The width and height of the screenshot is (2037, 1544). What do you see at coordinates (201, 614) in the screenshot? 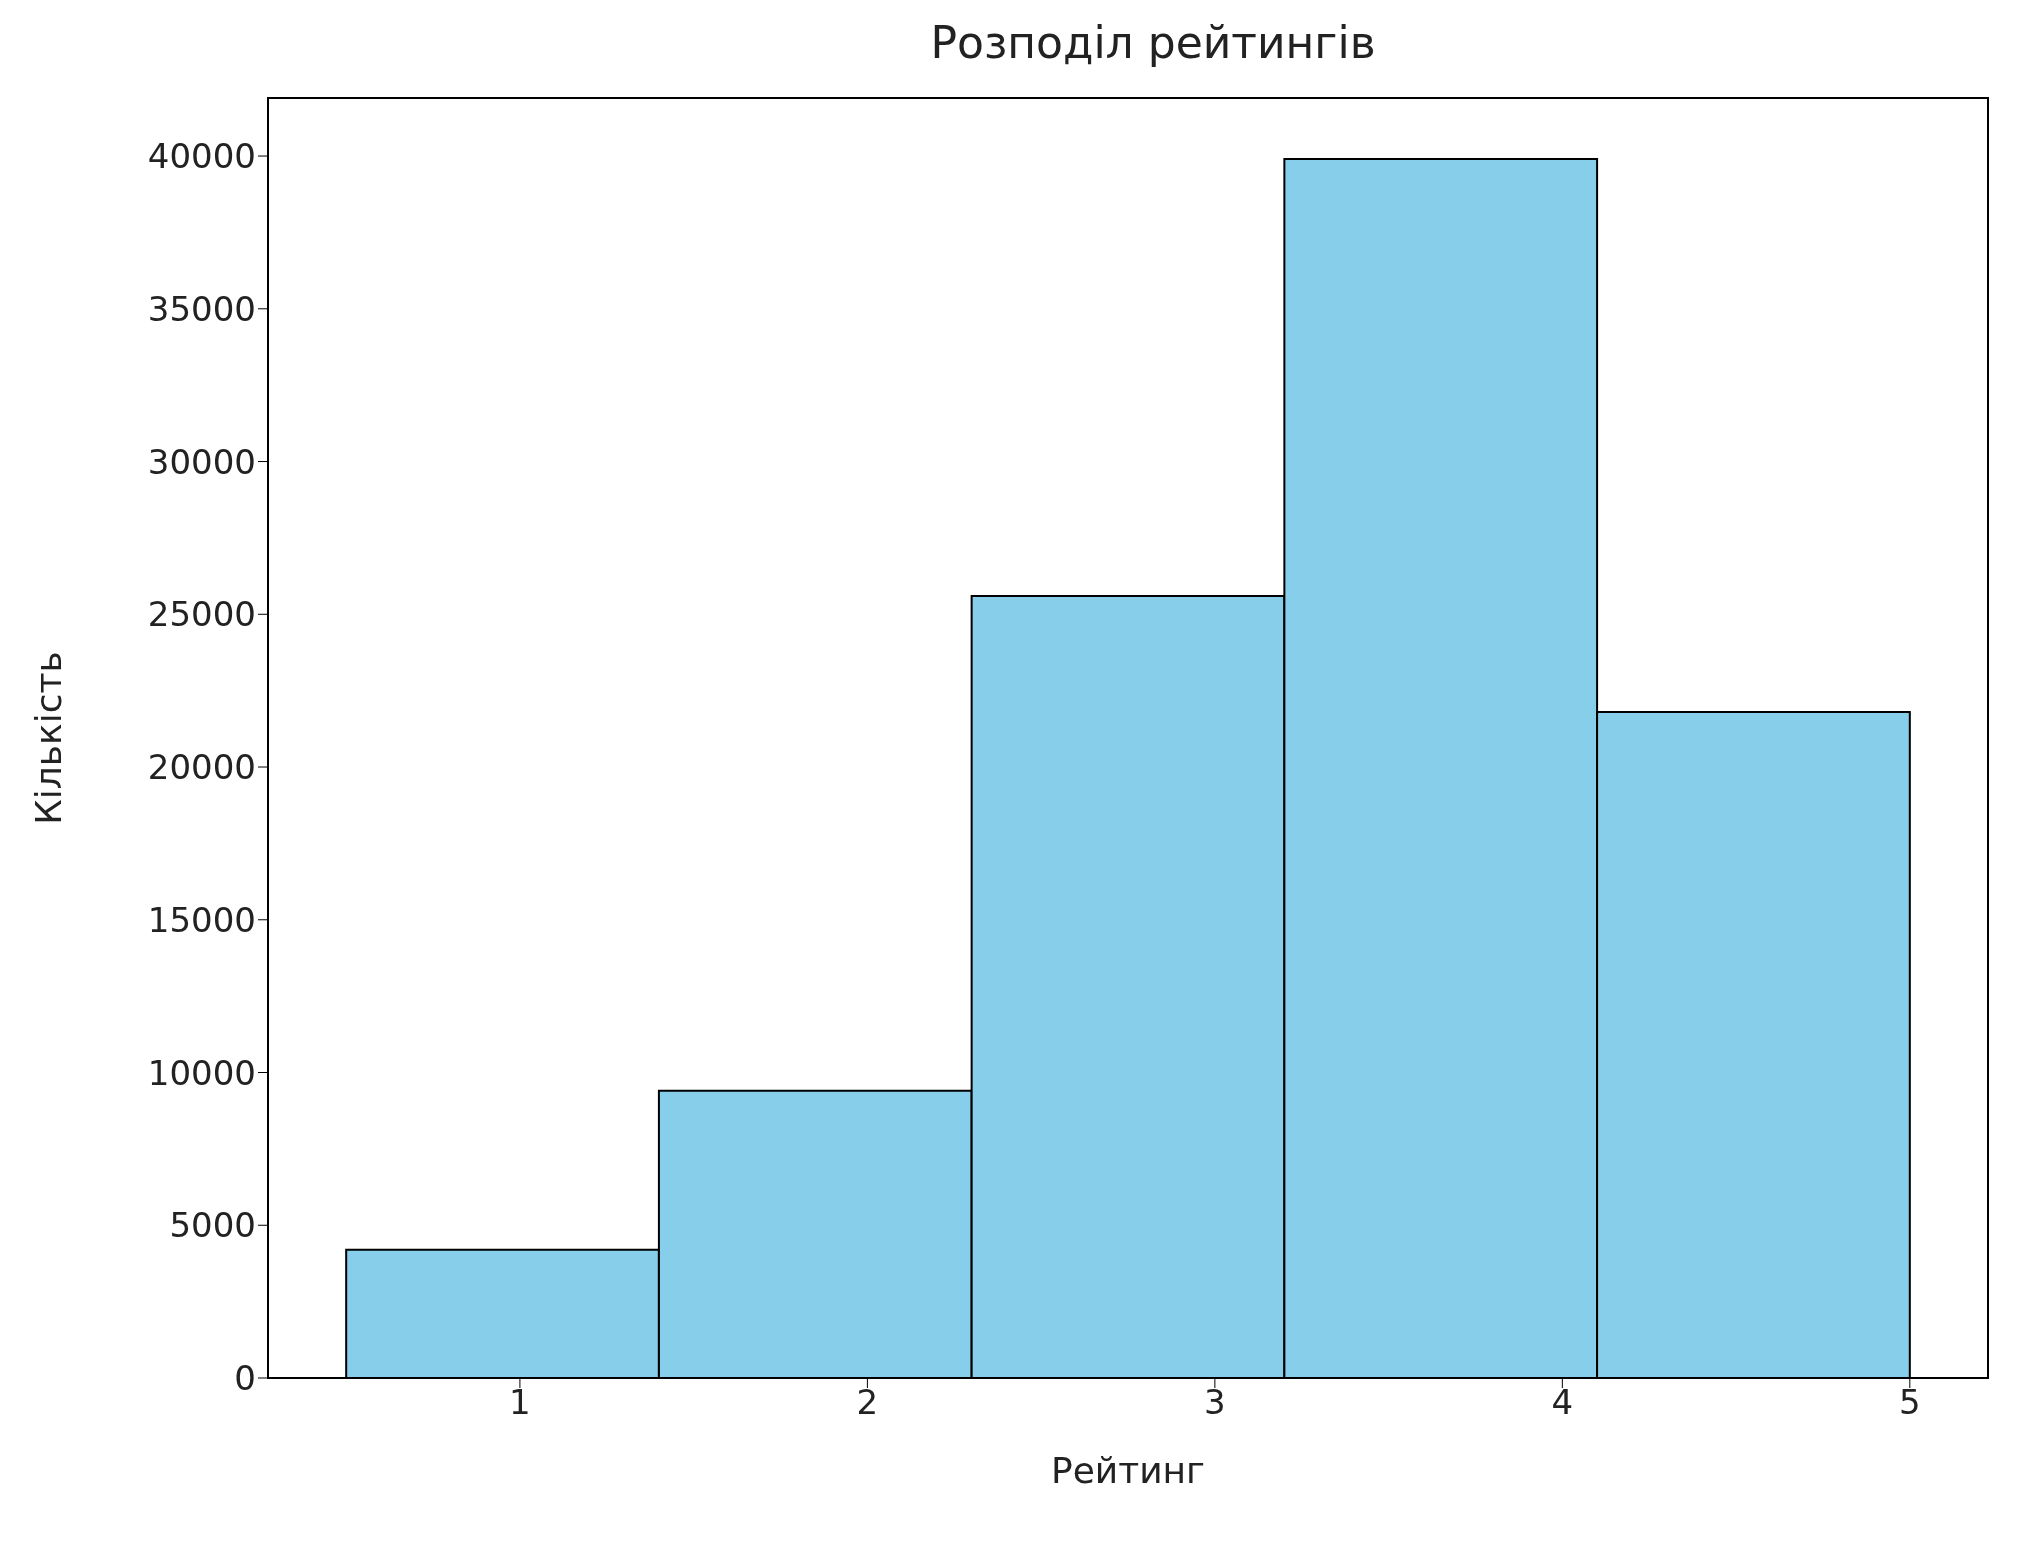
I see `y-tick-label: 25000` at bounding box center [201, 614].